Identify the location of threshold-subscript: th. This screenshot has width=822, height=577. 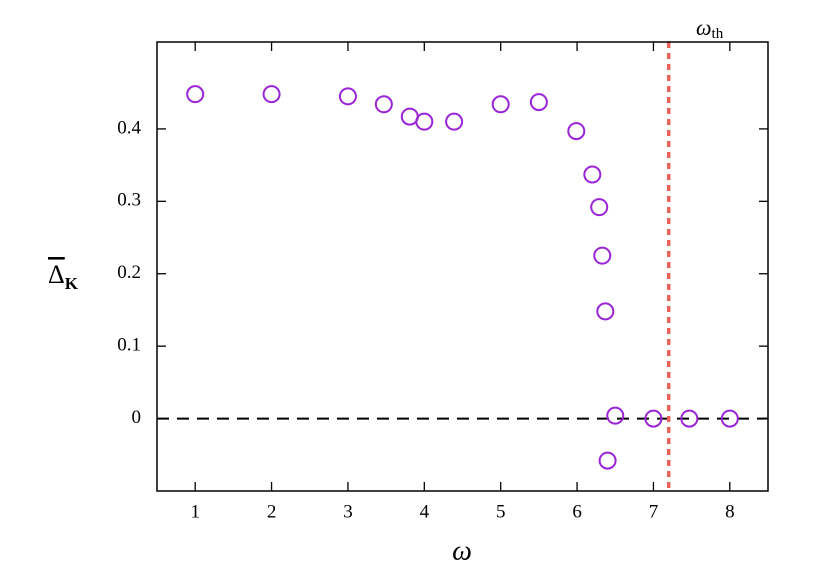
(718, 34).